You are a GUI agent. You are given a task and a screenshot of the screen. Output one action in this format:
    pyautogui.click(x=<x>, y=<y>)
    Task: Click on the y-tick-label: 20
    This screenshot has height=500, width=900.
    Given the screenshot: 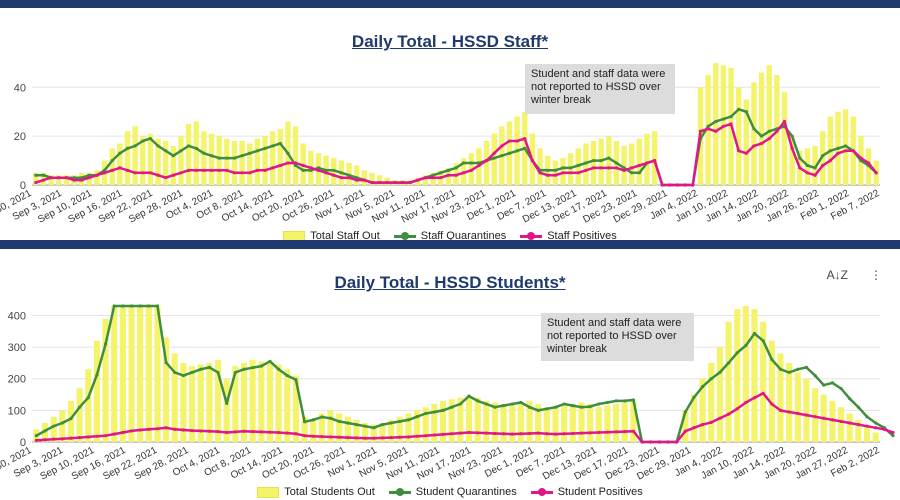 What is the action you would take?
    pyautogui.click(x=20, y=137)
    